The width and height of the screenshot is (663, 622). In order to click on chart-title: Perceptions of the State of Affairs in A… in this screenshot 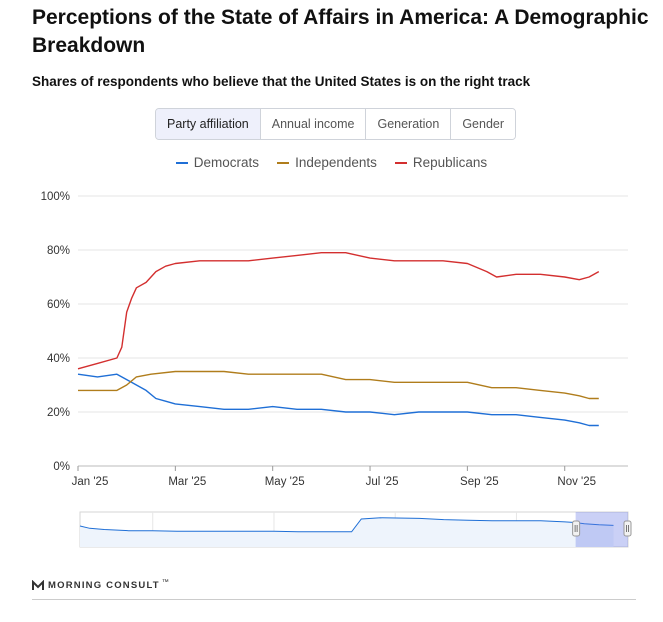, I will do `click(340, 31)`.